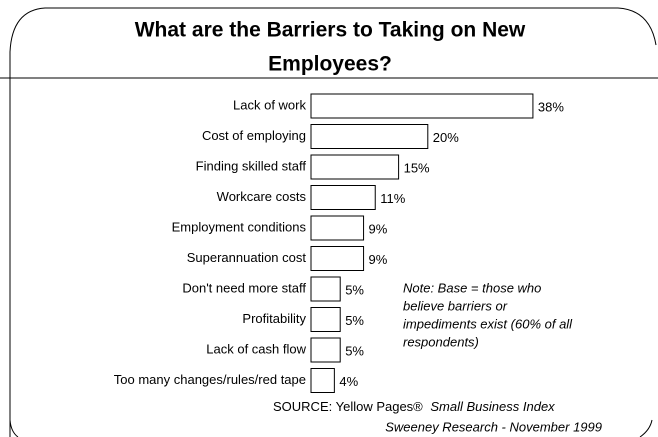 This screenshot has height=437, width=658. What do you see at coordinates (269, 104) in the screenshot?
I see `category-label: Lack of work` at bounding box center [269, 104].